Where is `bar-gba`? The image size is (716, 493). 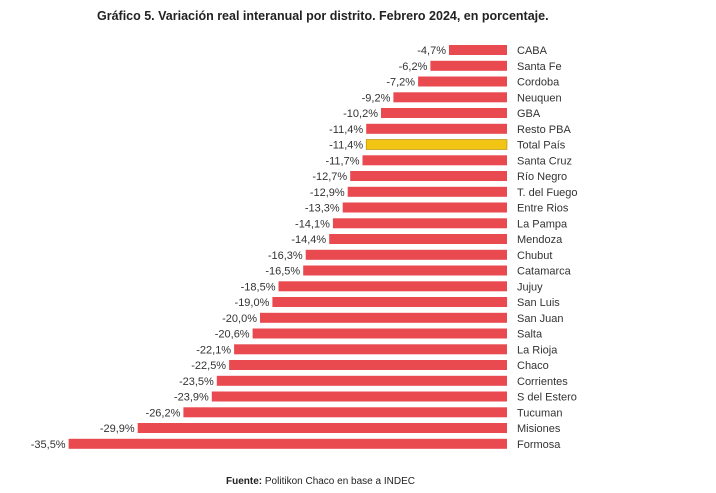 bar-gba is located at coordinates (444, 113).